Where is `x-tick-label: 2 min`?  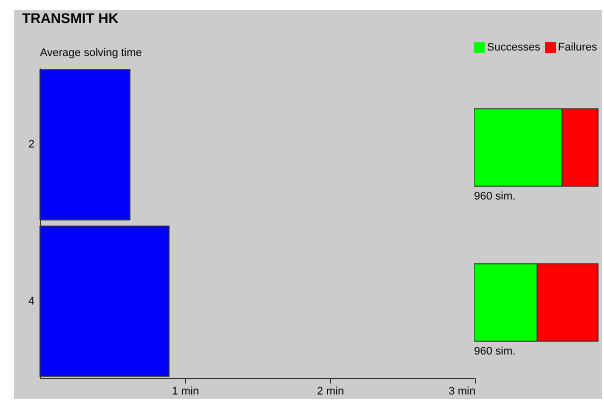 x-tick-label: 2 min is located at coordinates (330, 392).